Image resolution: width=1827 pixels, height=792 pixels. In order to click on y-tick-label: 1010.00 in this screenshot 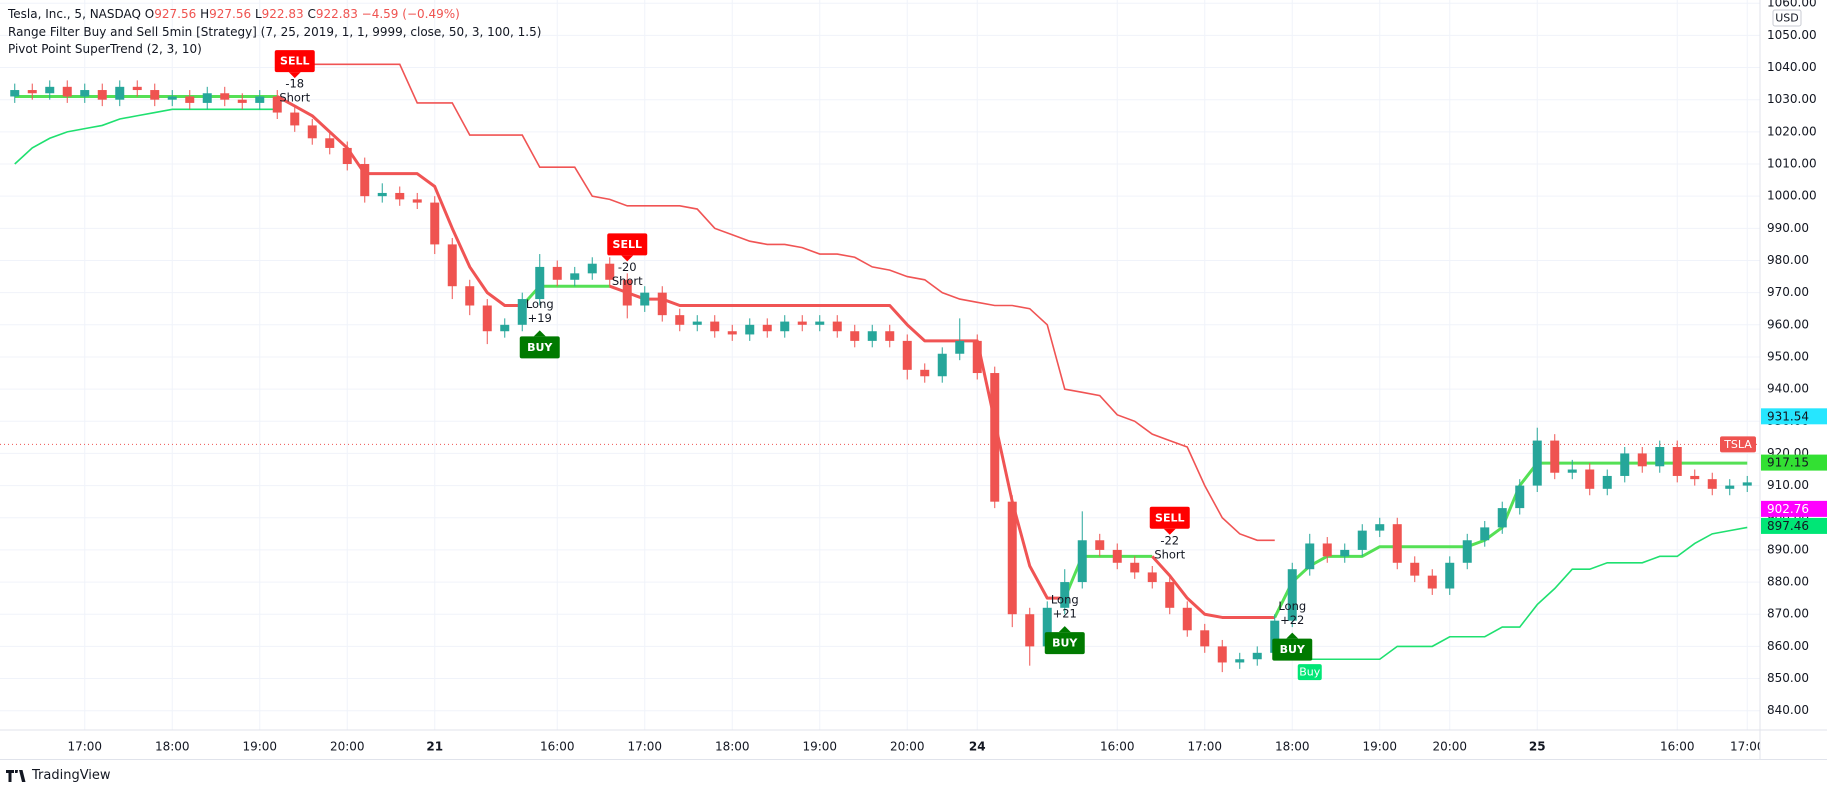, I will do `click(1792, 164)`.